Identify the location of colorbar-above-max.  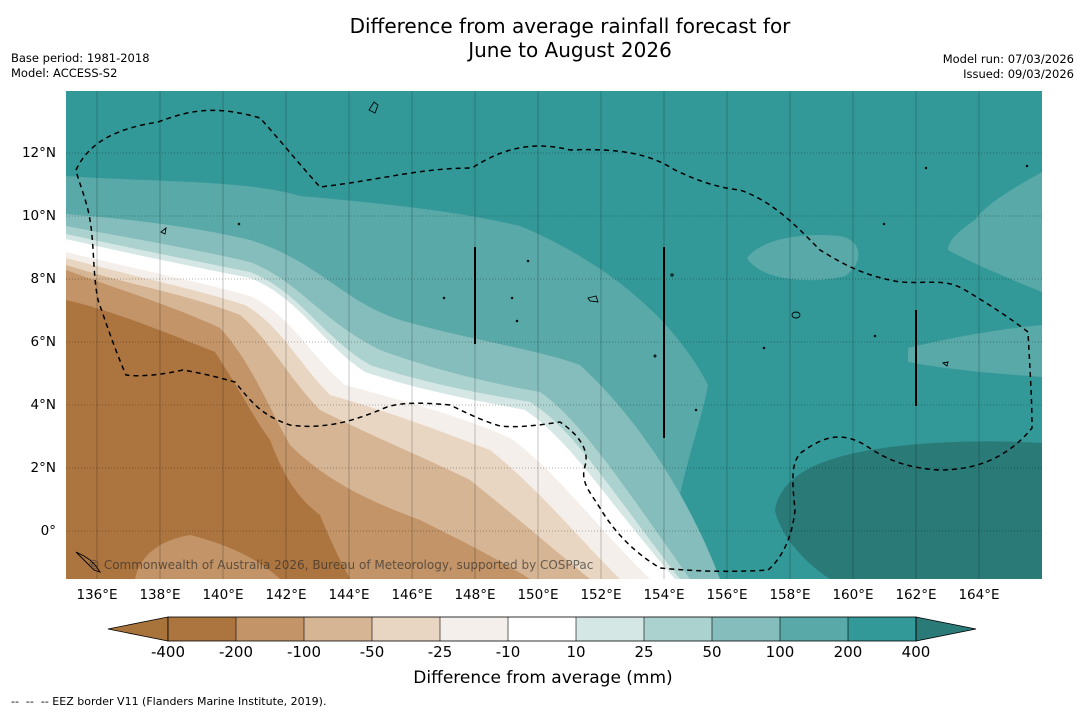
(946, 629).